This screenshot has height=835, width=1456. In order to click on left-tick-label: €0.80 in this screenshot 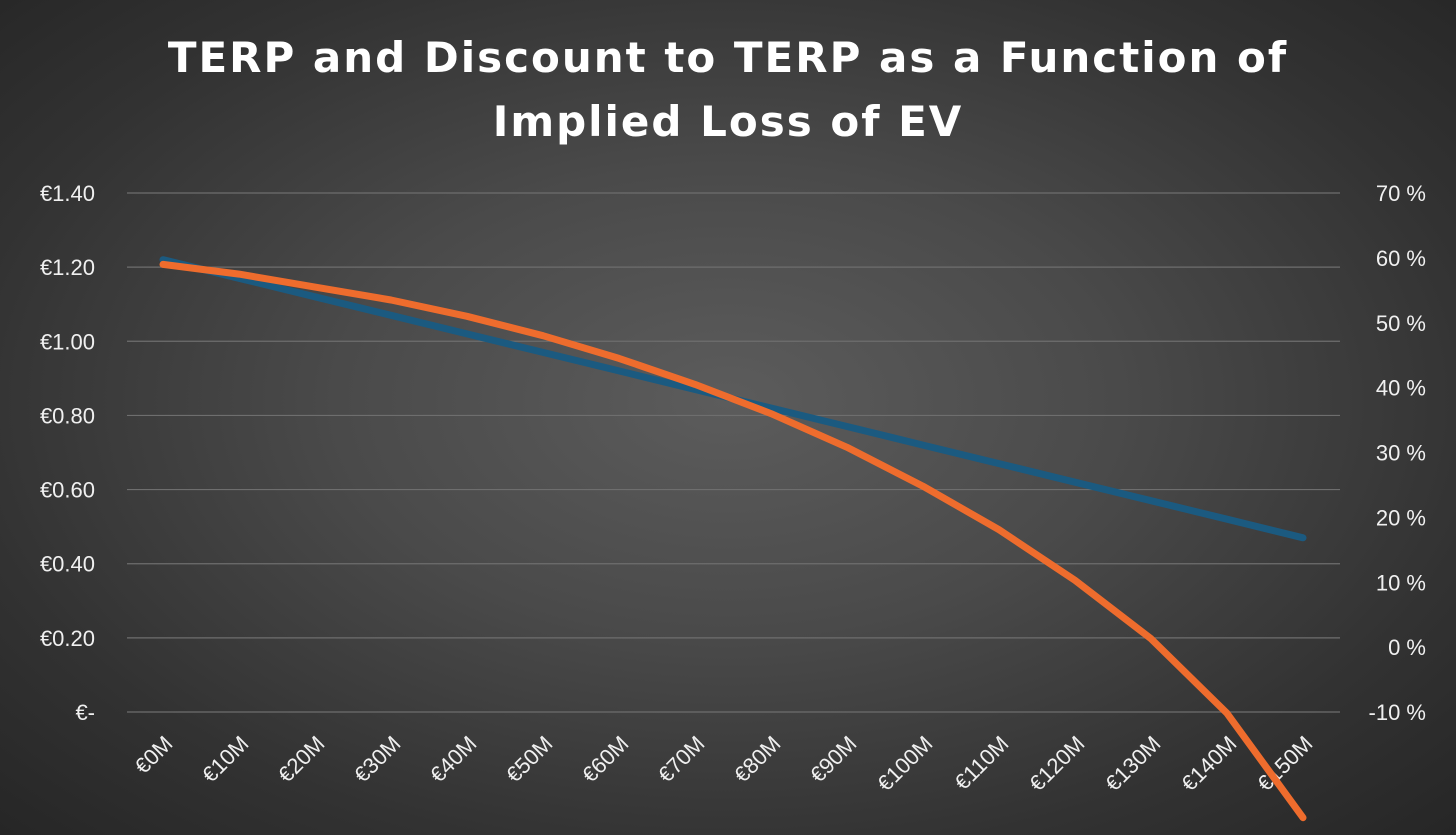, I will do `click(67, 415)`.